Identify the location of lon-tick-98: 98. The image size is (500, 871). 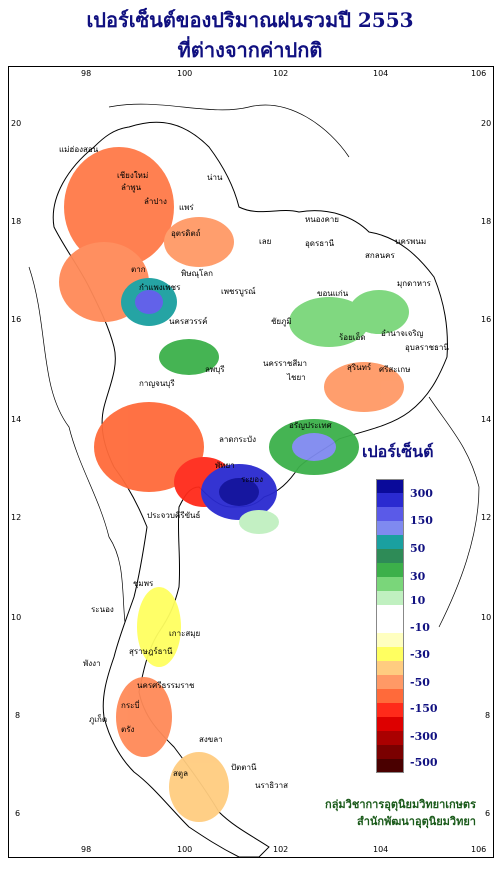
(86, 73).